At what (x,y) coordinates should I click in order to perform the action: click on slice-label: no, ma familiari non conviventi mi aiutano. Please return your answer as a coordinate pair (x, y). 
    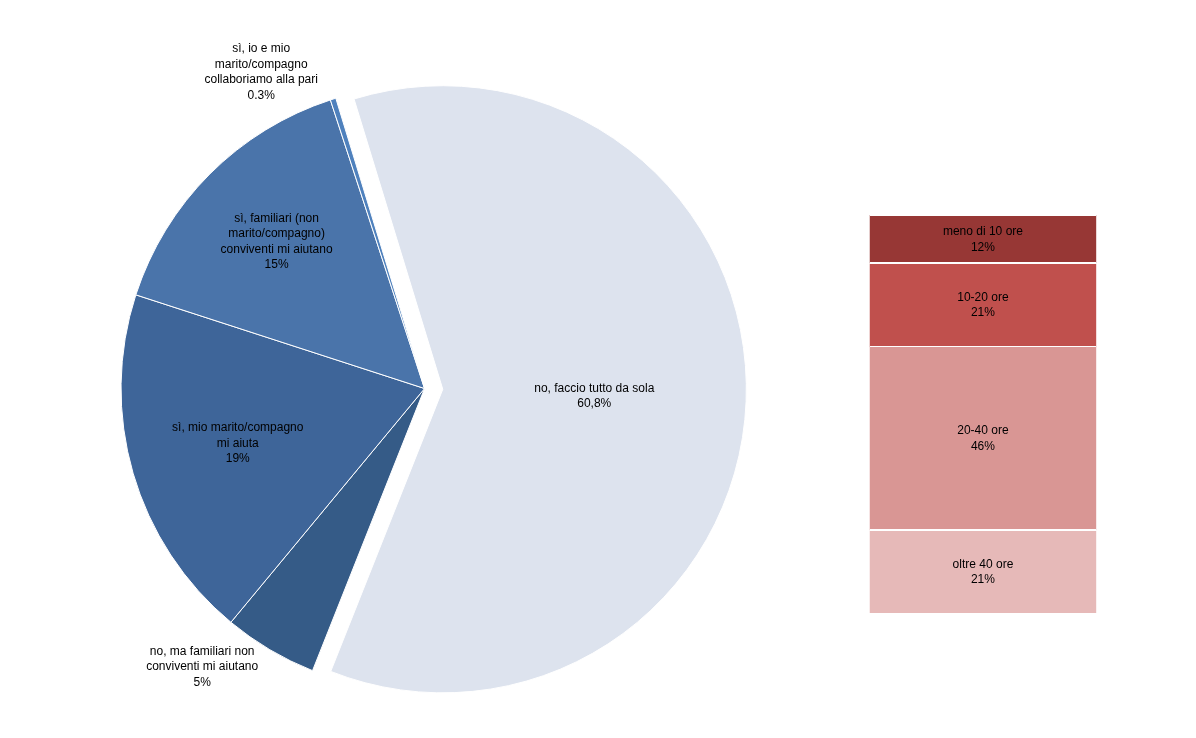
    Looking at the image, I should click on (202, 658).